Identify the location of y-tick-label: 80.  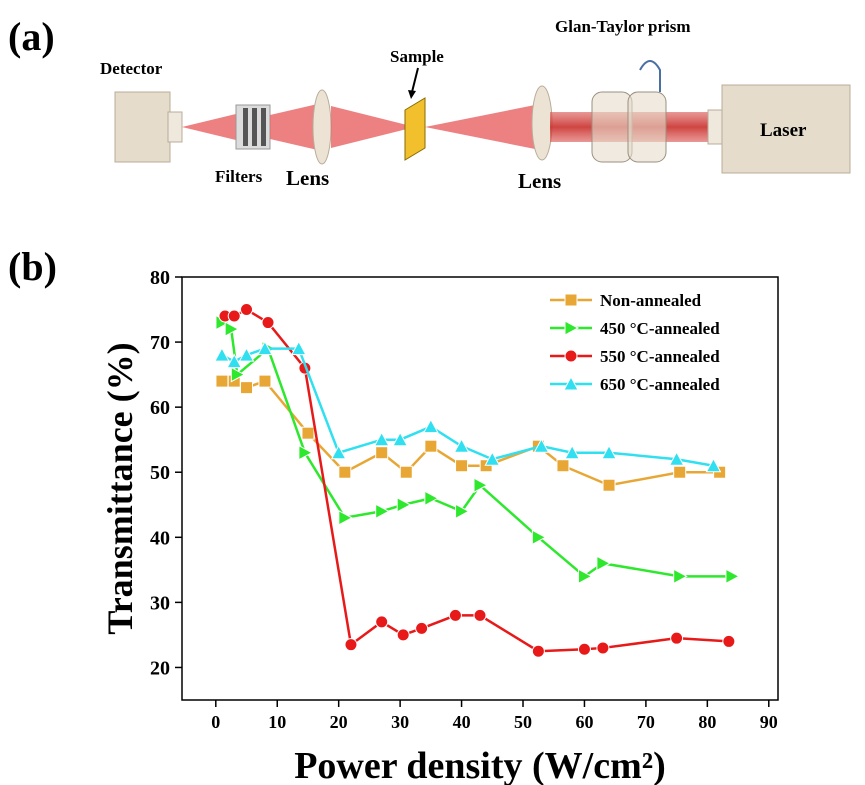
(160, 278).